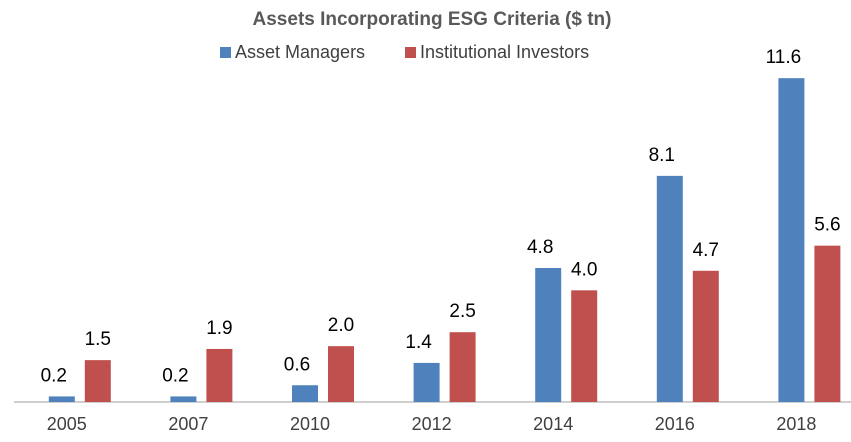 Image resolution: width=851 pixels, height=442 pixels. Describe the element at coordinates (706, 250) in the screenshot. I see `value-label: 4.7` at that location.